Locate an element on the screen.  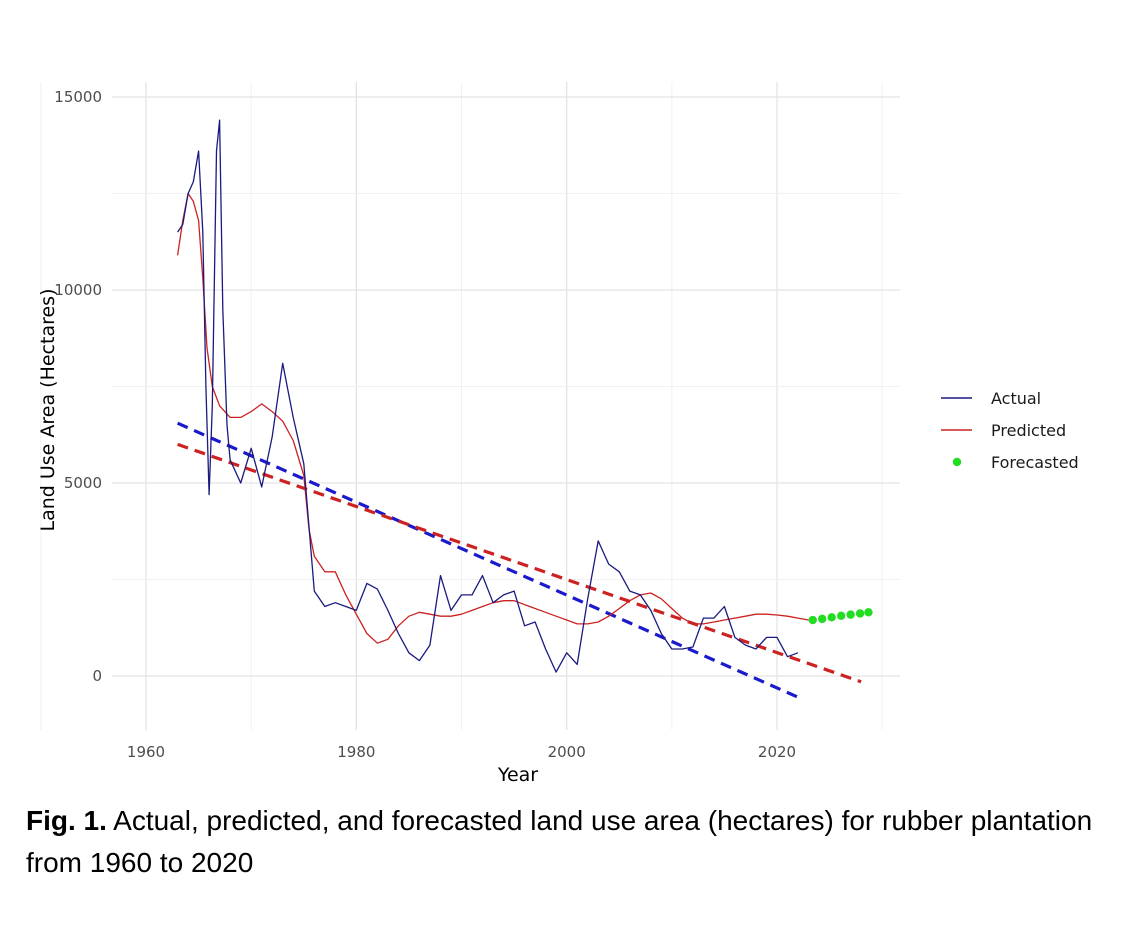
y-tick-label: 5000 is located at coordinates (83, 483).